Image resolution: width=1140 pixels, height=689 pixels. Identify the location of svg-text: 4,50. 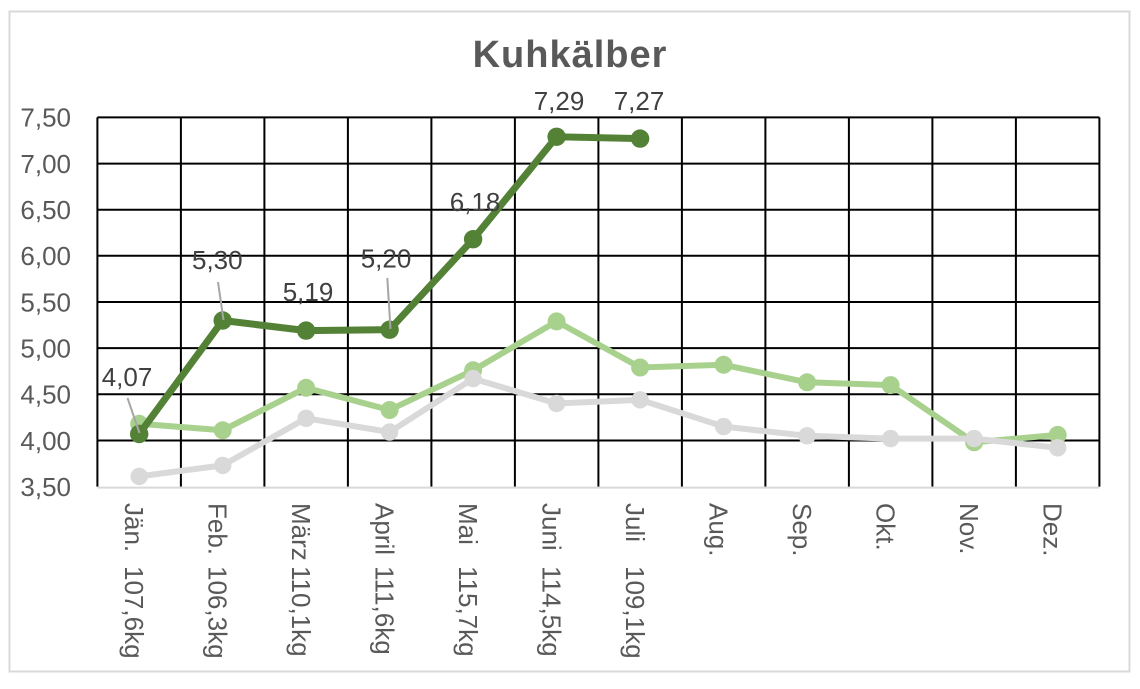
(45, 395).